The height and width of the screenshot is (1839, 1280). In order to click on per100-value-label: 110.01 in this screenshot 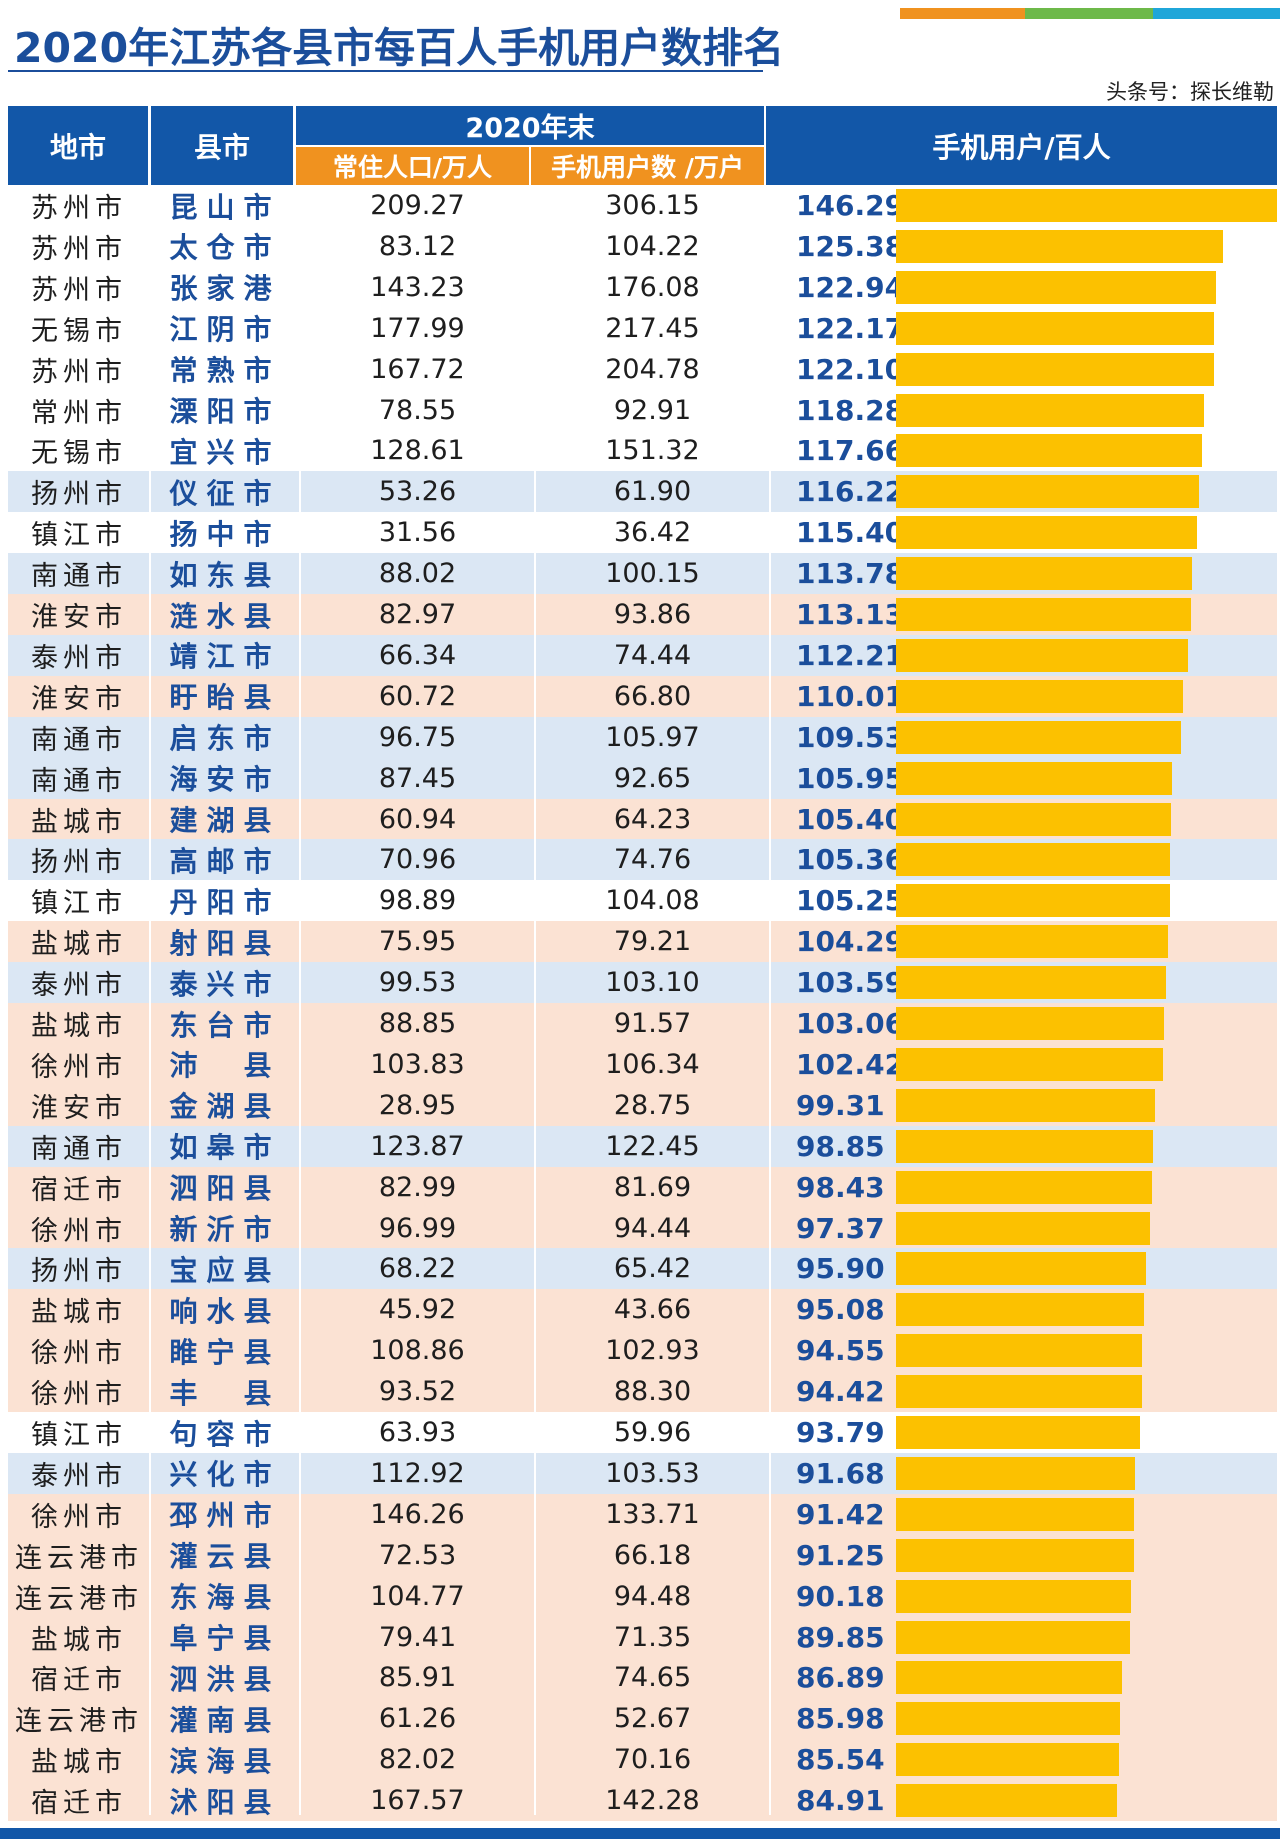, I will do `click(850, 696)`.